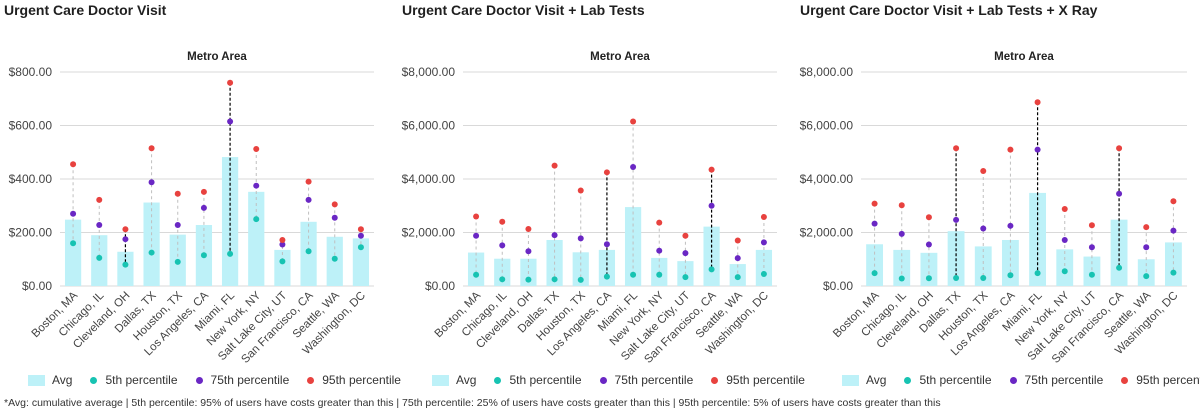  What do you see at coordinates (37, 286) in the screenshot?
I see `y-tick-label: $0.00` at bounding box center [37, 286].